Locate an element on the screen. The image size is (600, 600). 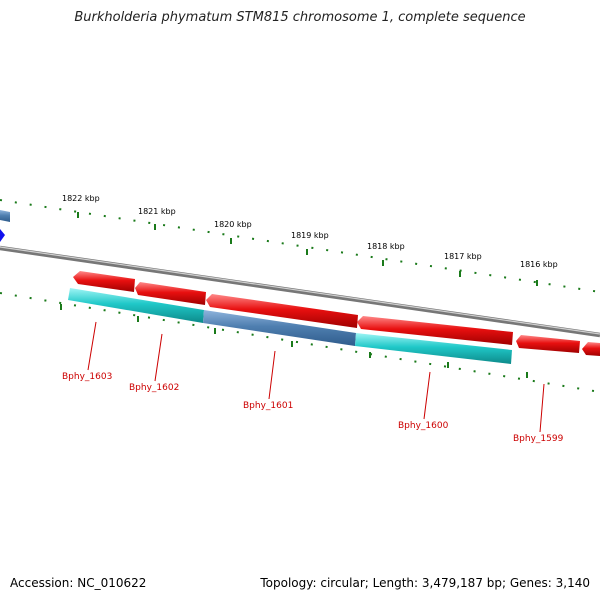
tick-label: 1819 kbp is located at coordinates (310, 235).